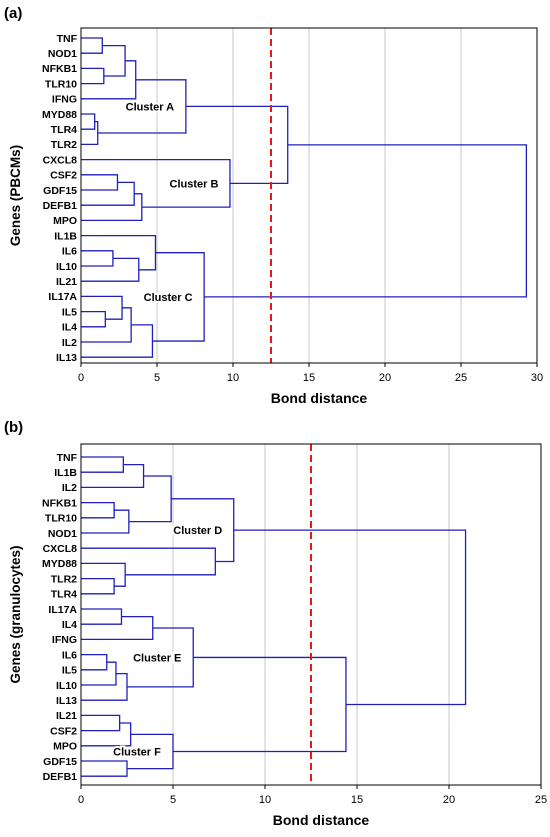  Describe the element at coordinates (309, 378) in the screenshot. I see `x-tick-label: 15` at that location.